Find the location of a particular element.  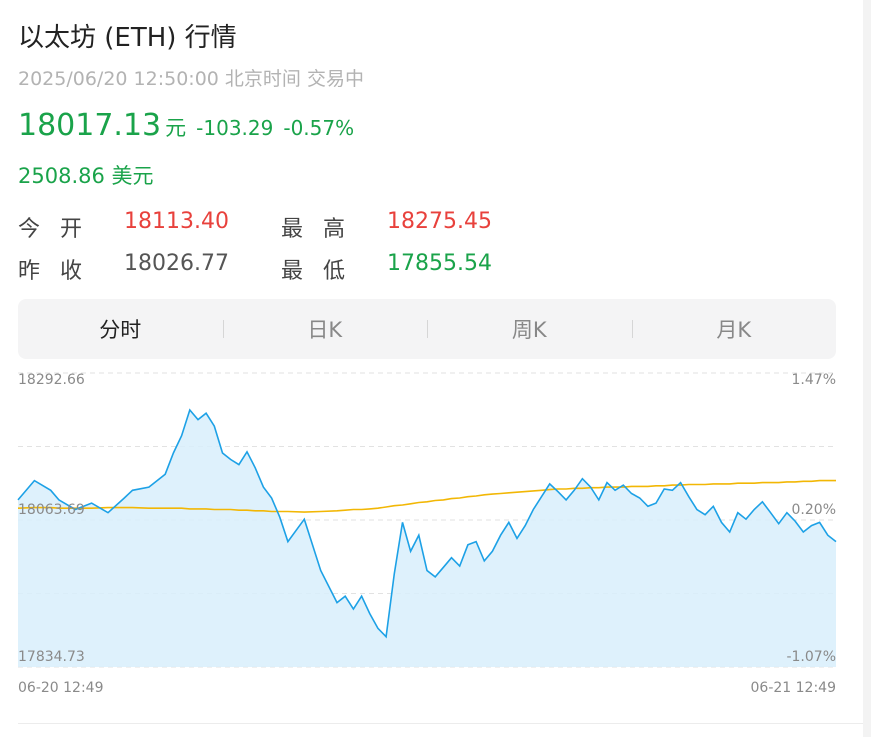

y-tick-low: 17834.73 is located at coordinates (51, 657).